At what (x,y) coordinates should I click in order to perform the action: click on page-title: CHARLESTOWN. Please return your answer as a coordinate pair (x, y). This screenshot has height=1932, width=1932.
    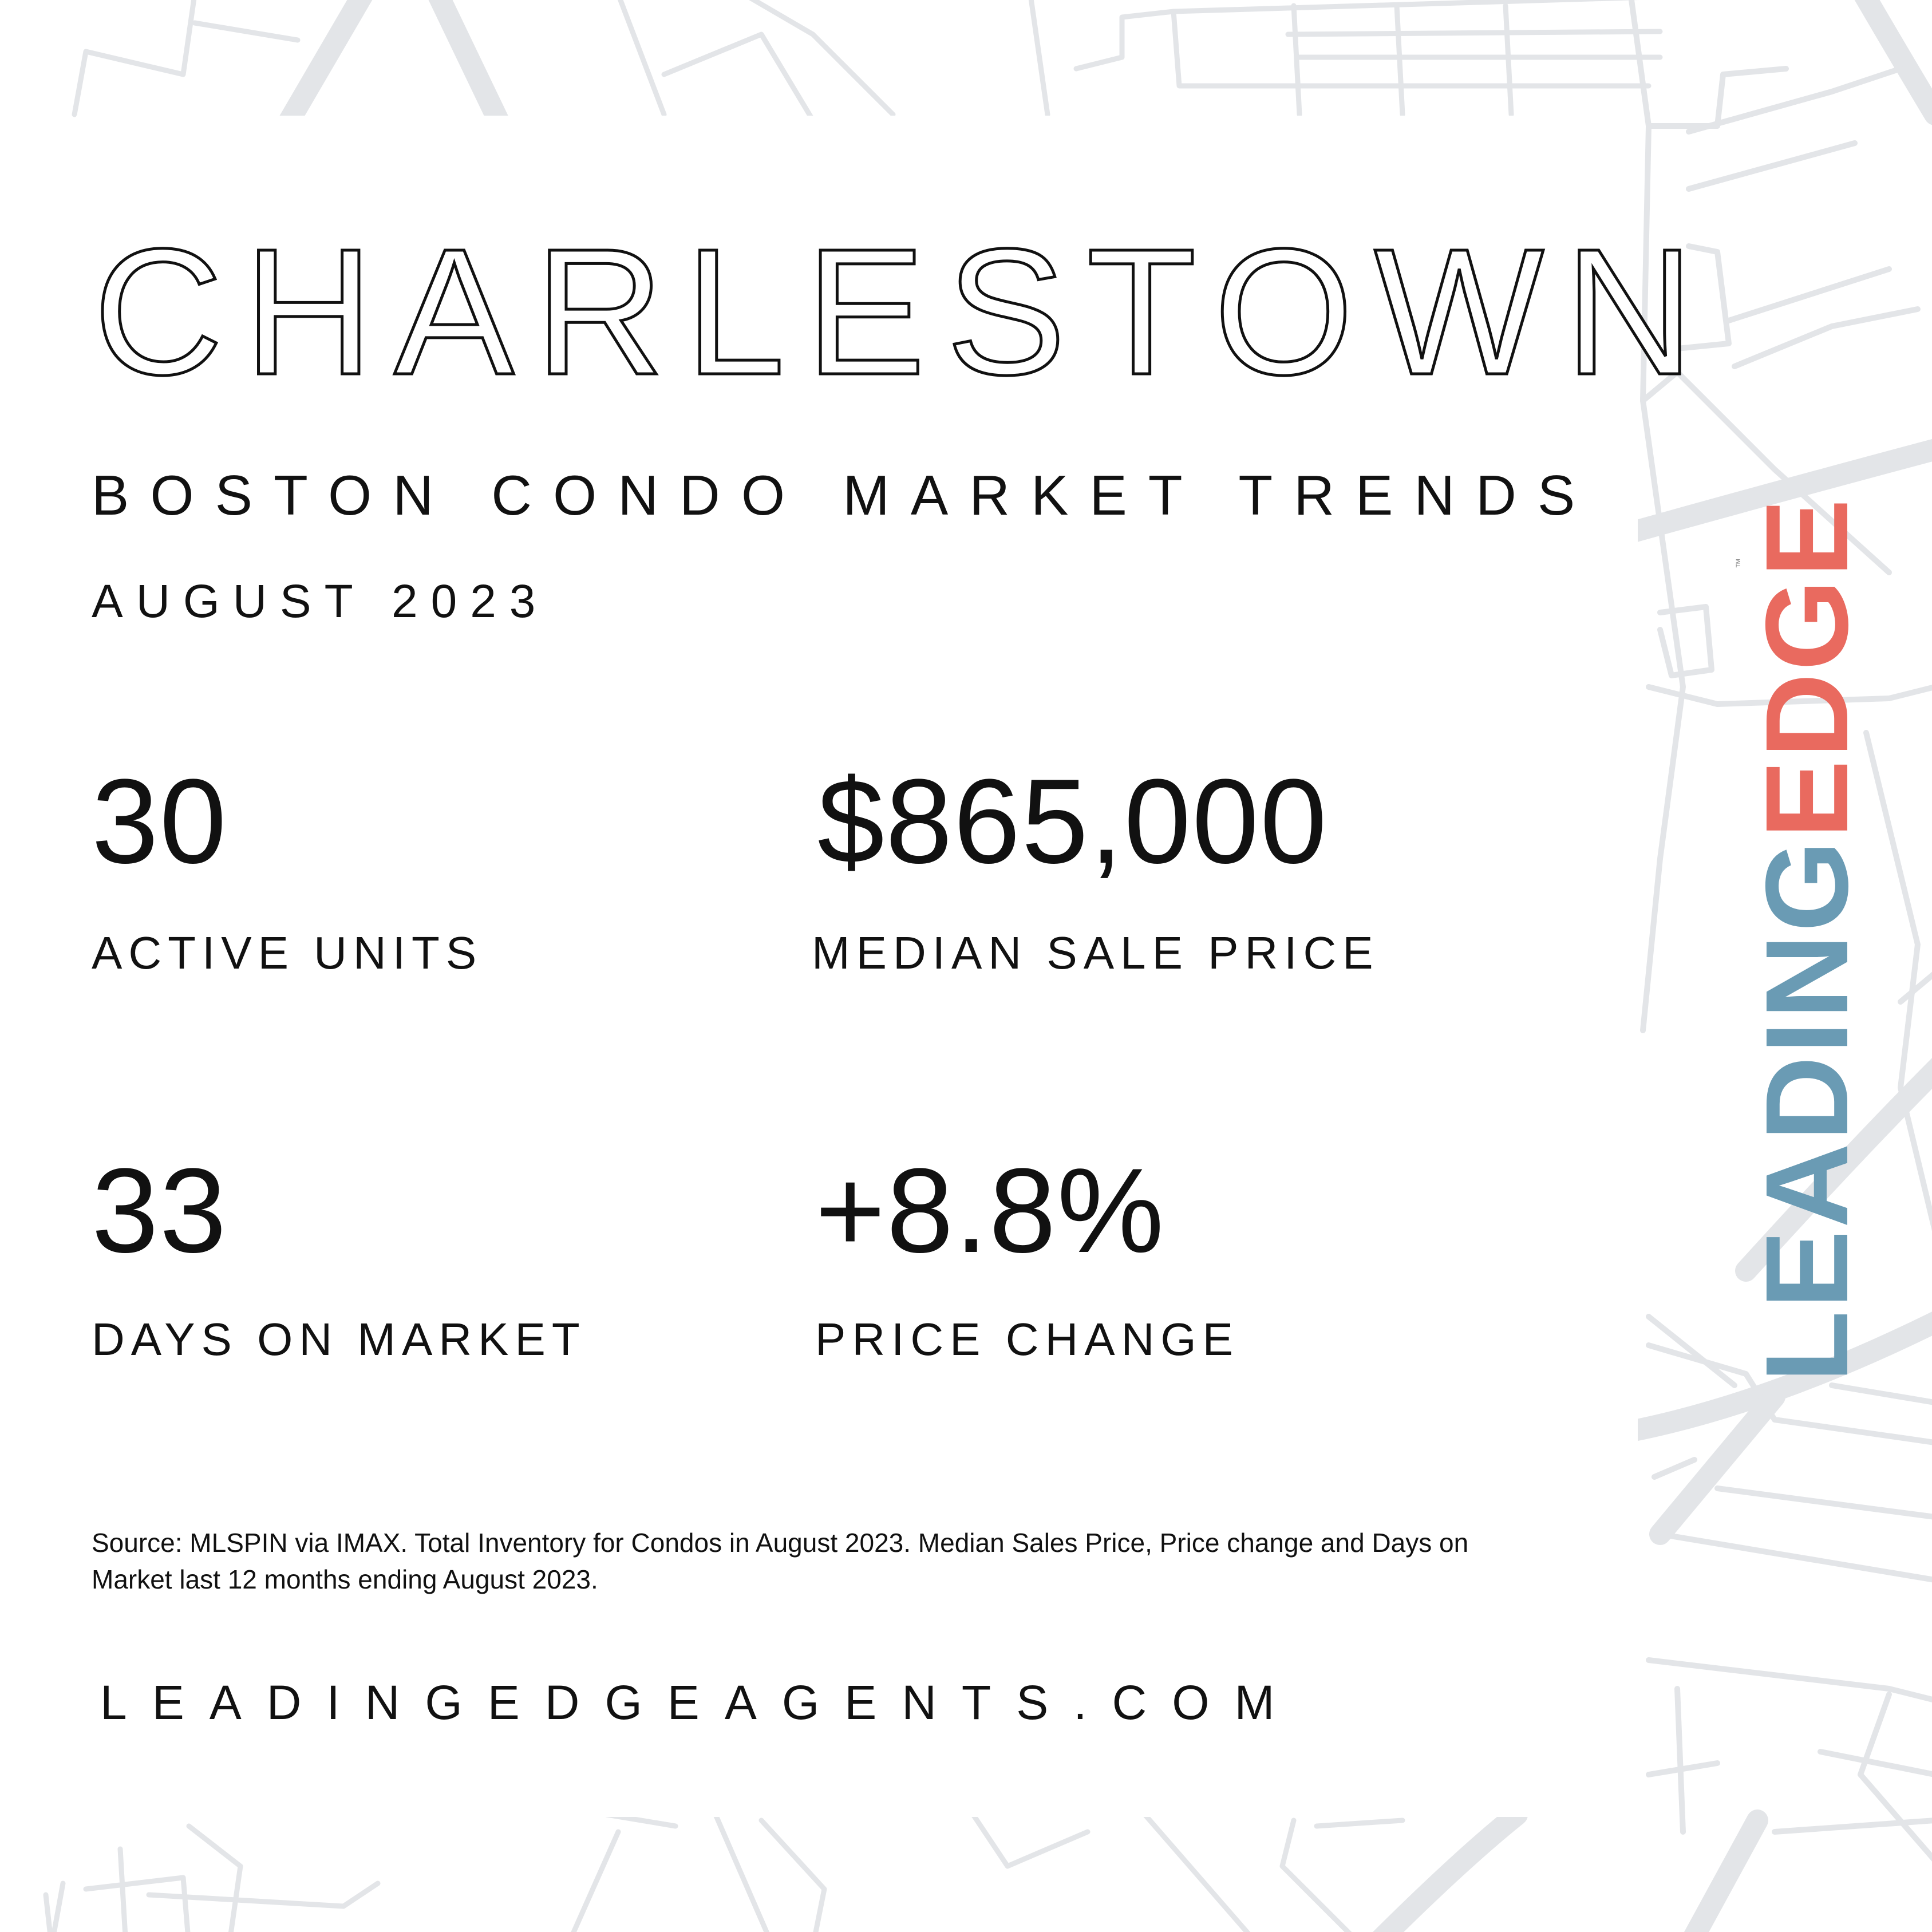
    Looking at the image, I should click on (903, 311).